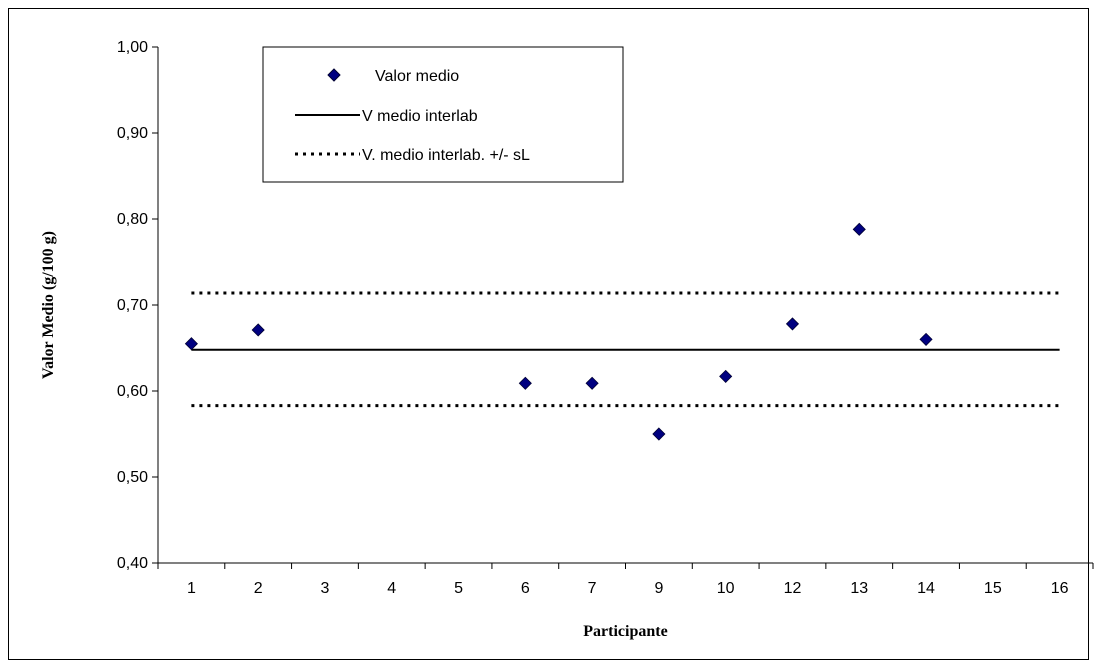 The height and width of the screenshot is (666, 1097). I want to click on x-tick-label: 6, so click(525, 588).